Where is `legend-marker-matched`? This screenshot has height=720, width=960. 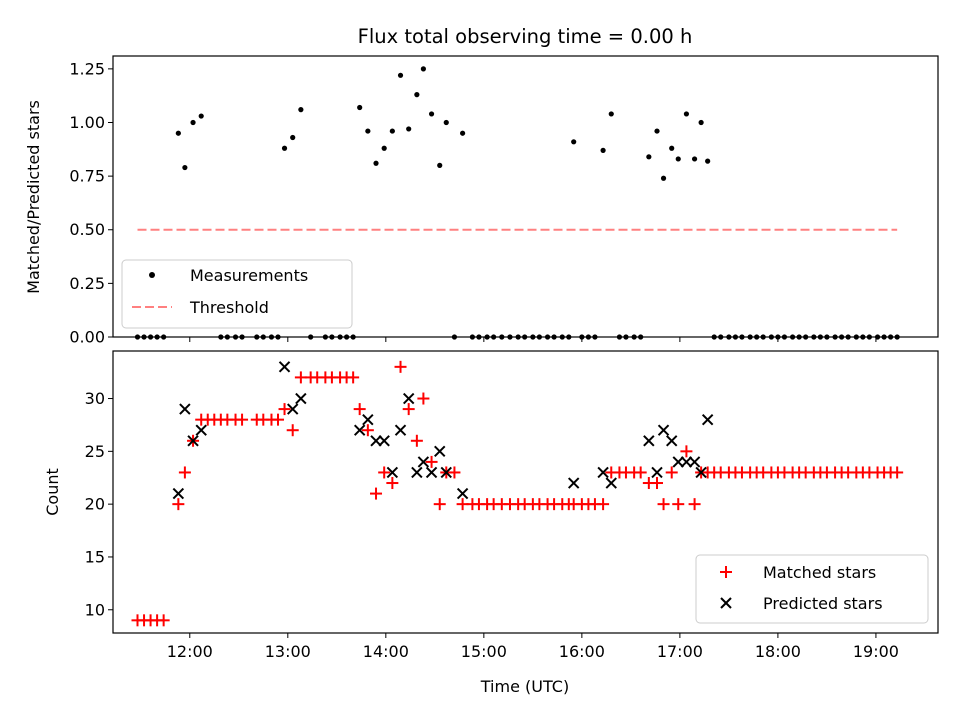
legend-marker-matched is located at coordinates (726, 572).